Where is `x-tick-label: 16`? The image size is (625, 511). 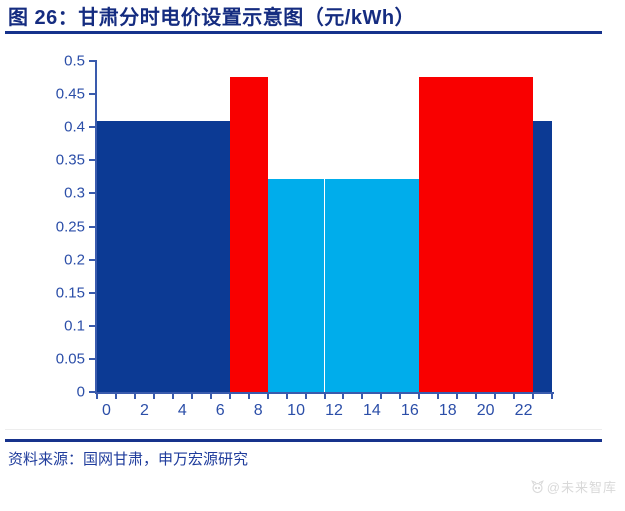 x-tick-label: 16 is located at coordinates (409, 410).